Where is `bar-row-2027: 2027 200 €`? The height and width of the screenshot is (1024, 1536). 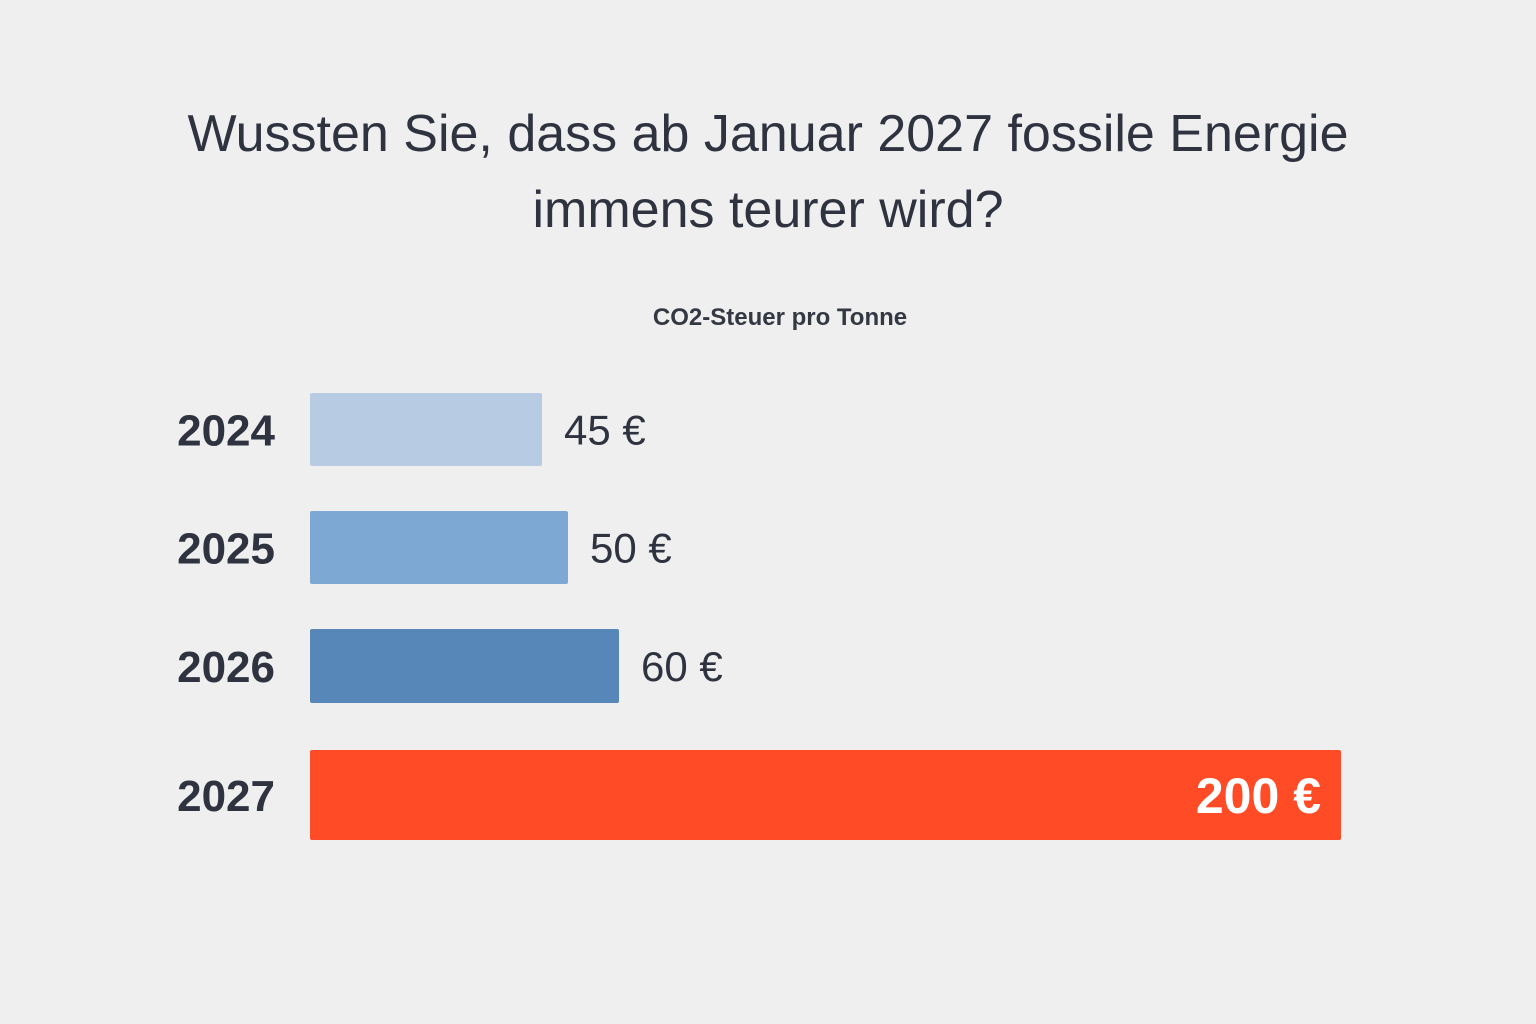
bar-row-2027: 2027 200 € is located at coordinates (759, 795).